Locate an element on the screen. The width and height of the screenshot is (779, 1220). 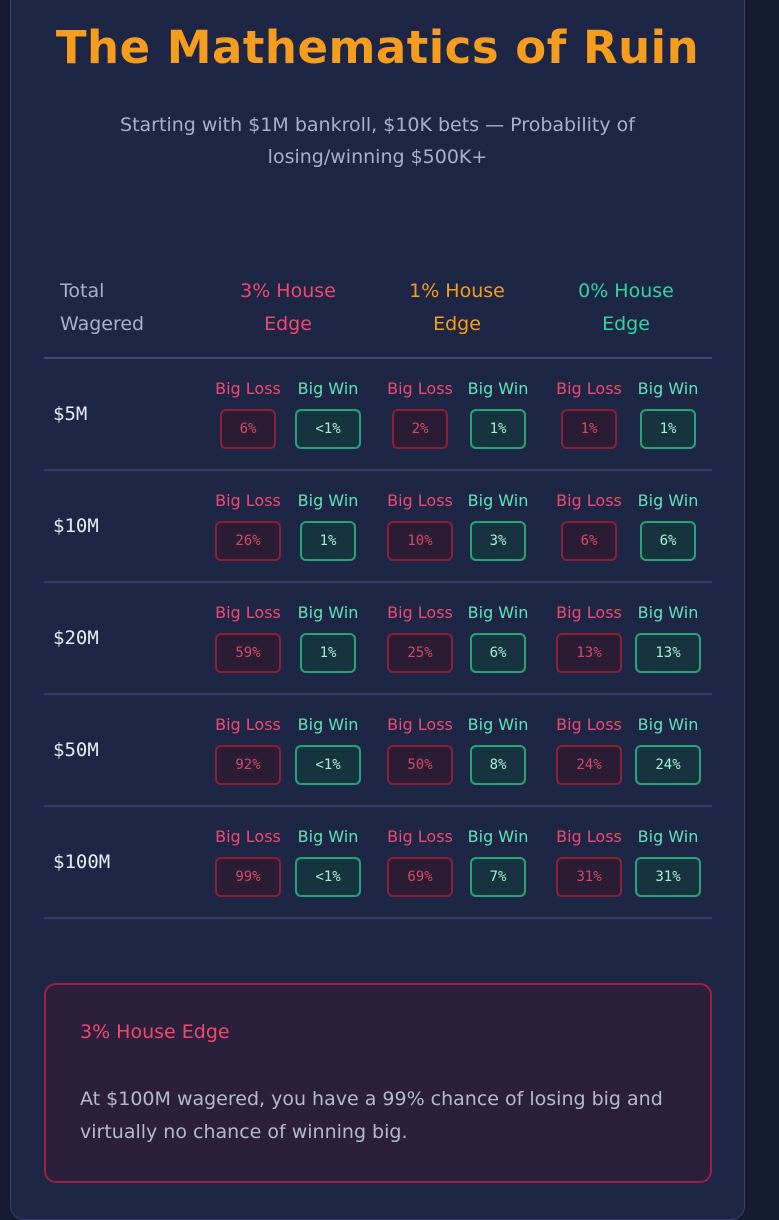
loss-probability-badge: 10% is located at coordinates (420, 541).